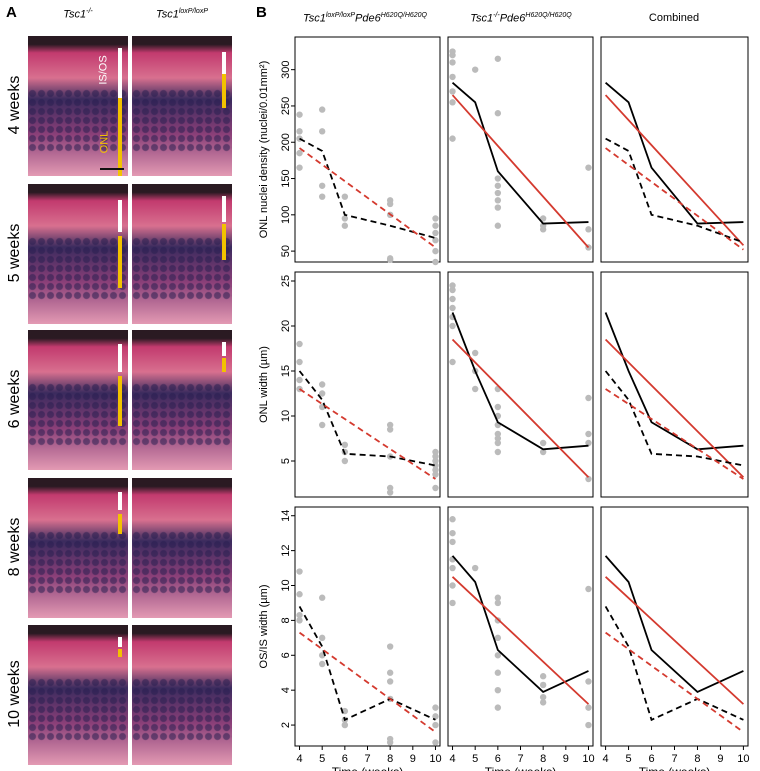 This screenshot has height=771, width=760. I want to click on x-tick-label: 9, so click(566, 759).